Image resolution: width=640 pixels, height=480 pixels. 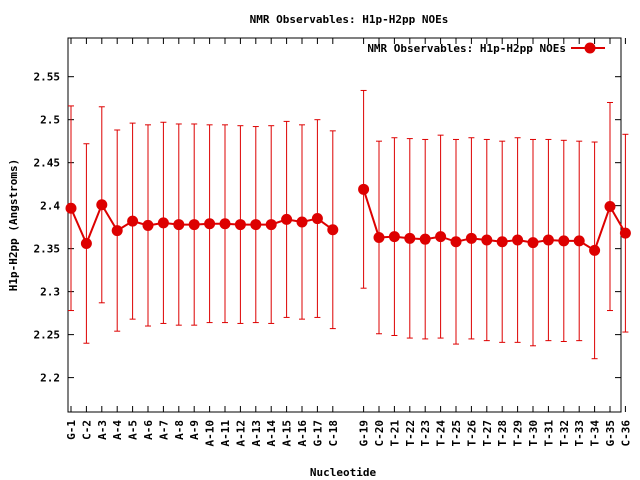 I want to click on x-tick-label: T-32, so click(x=564, y=433).